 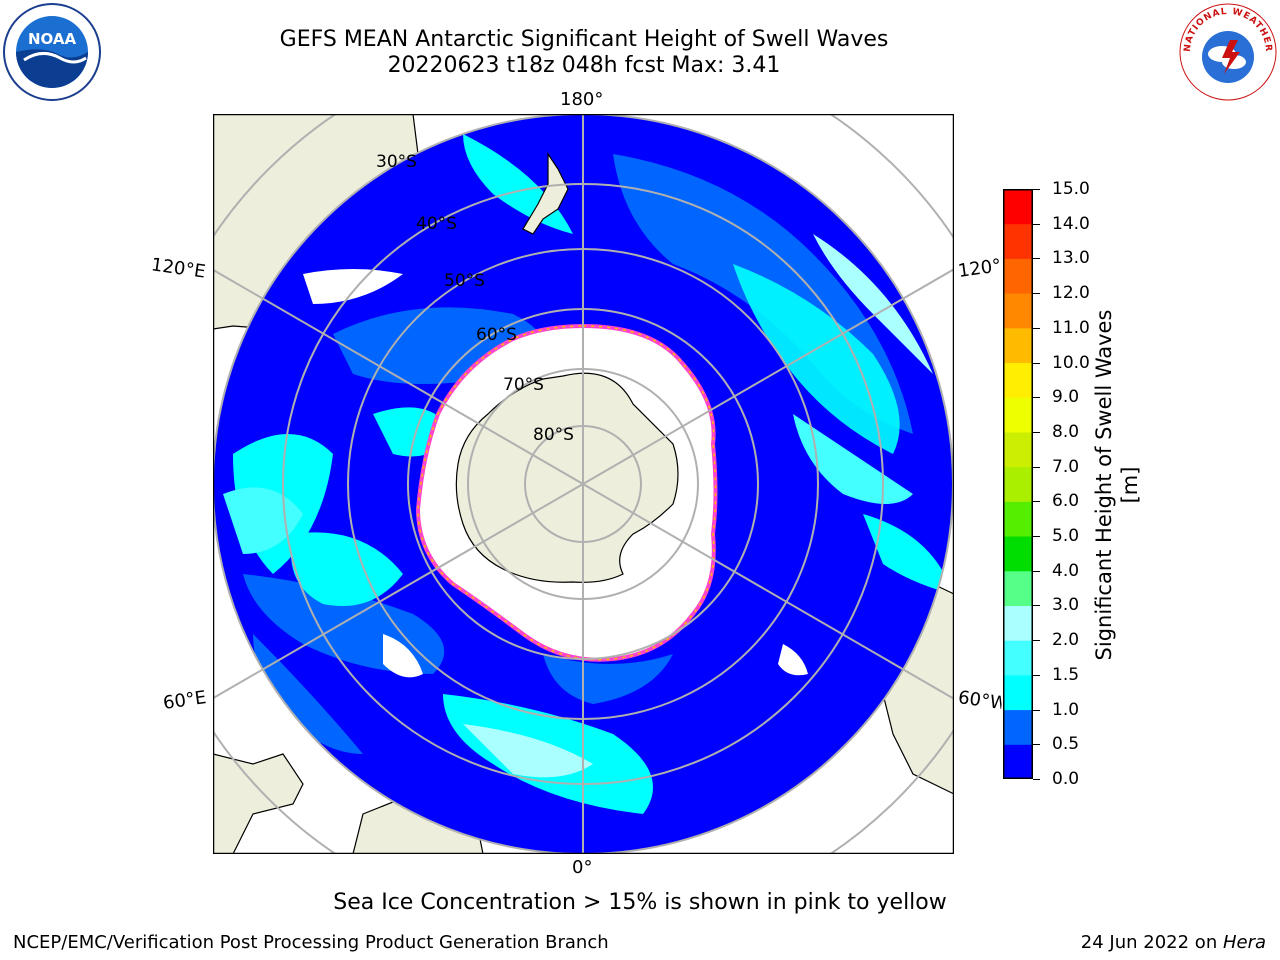 I want to click on land-new-zealand, so click(x=545, y=193).